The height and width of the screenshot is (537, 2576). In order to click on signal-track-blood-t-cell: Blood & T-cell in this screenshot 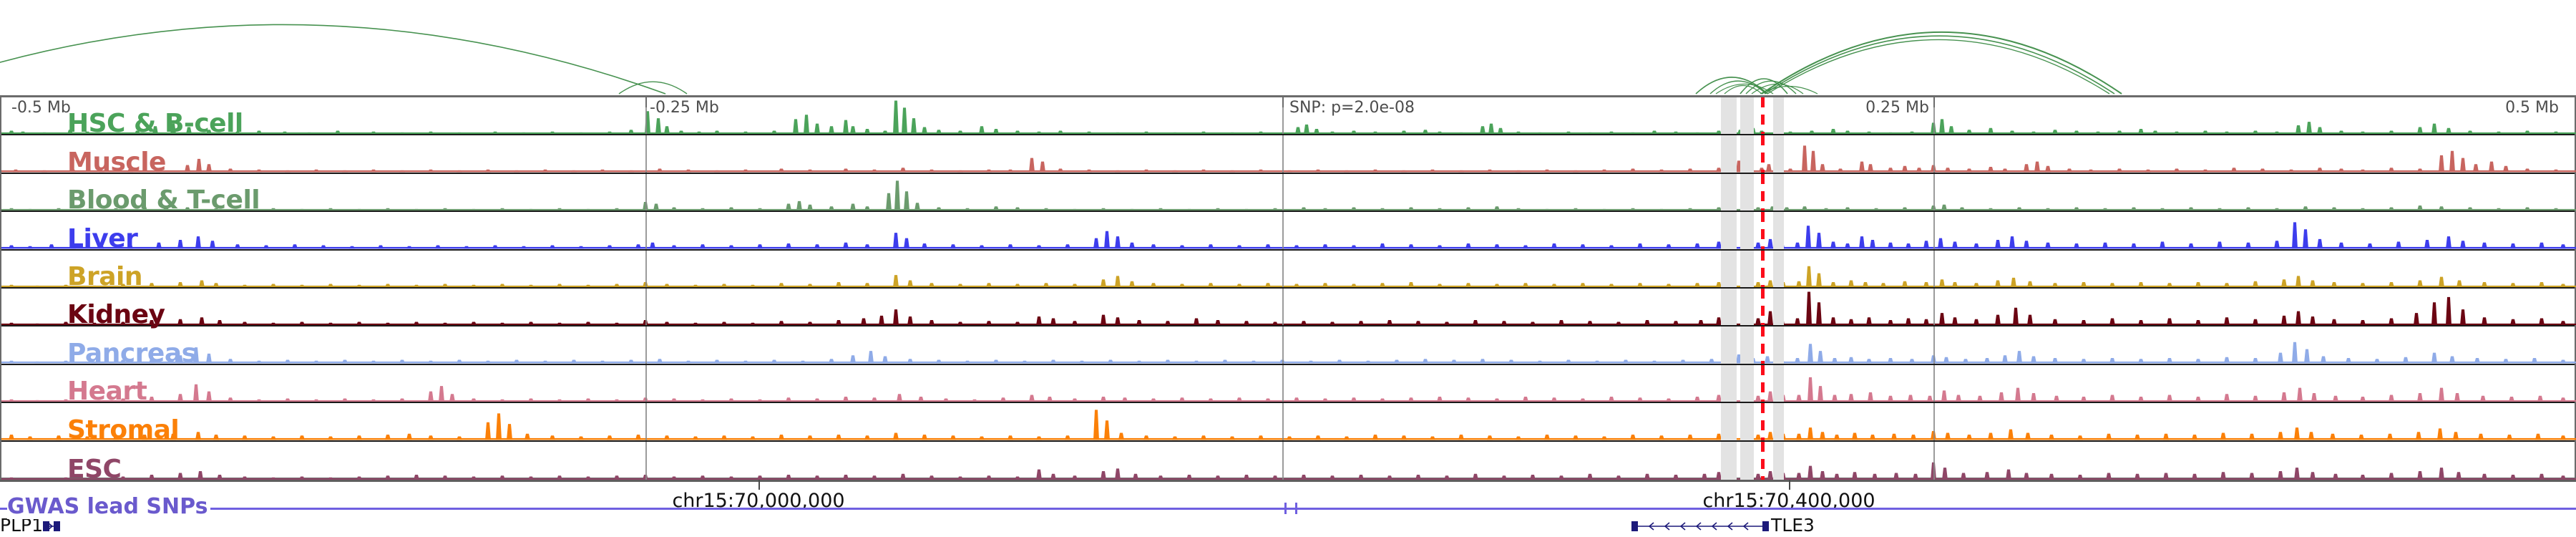, I will do `click(1288, 194)`.